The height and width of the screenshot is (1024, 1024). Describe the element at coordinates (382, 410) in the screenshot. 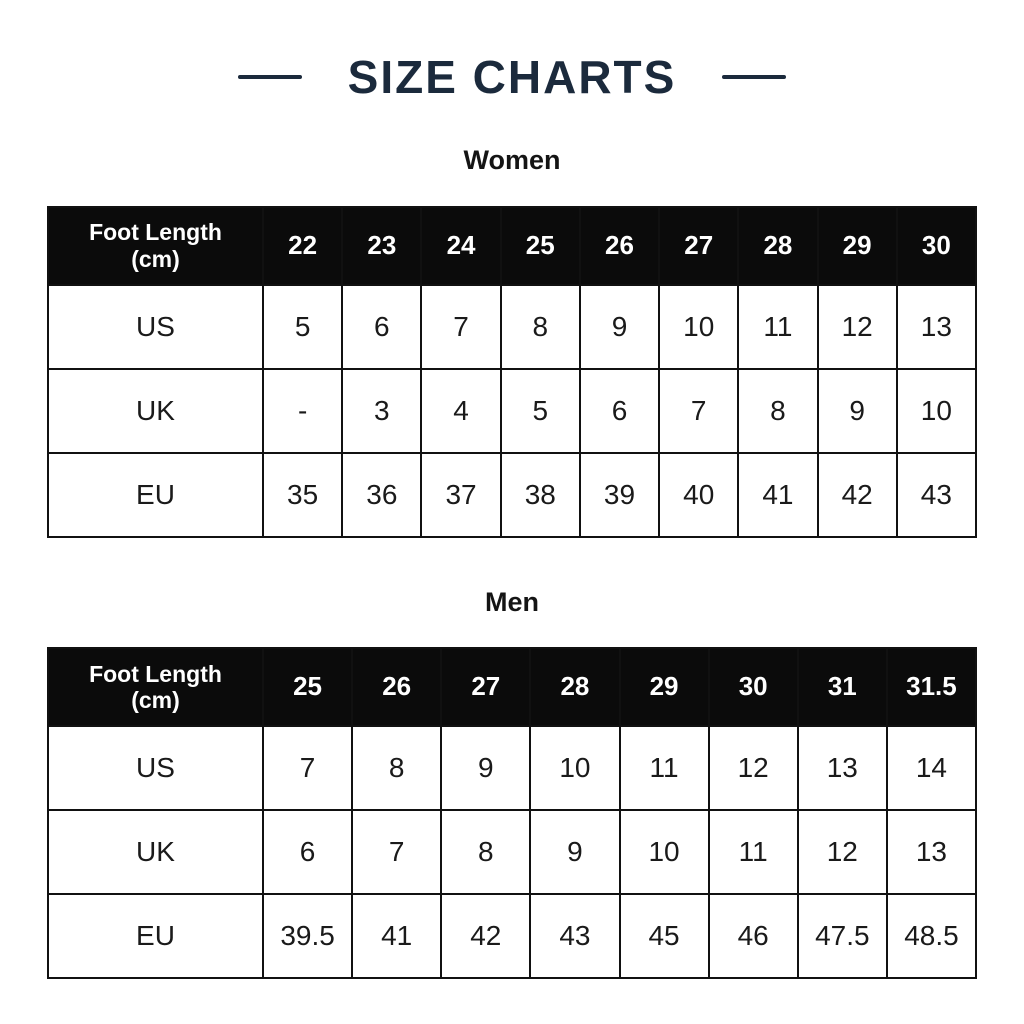

I see `size-value-cell: 3` at that location.